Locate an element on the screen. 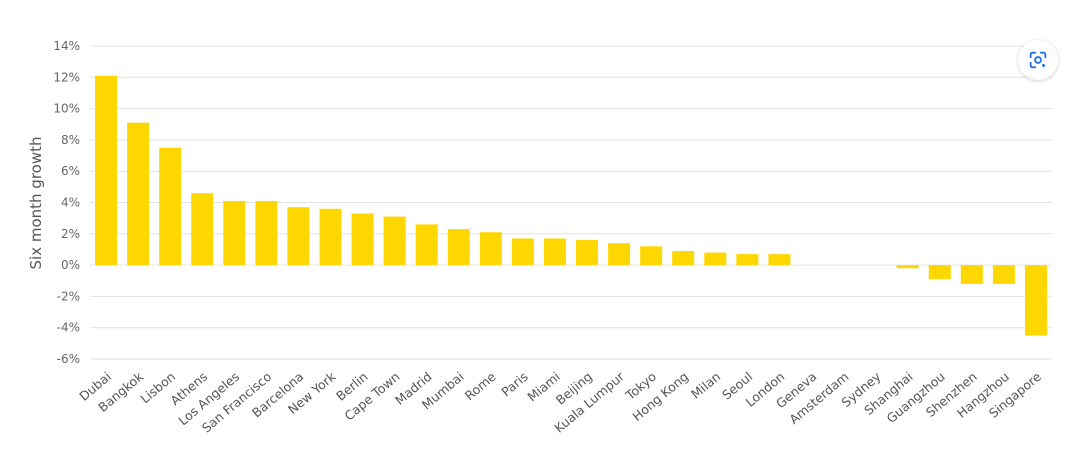 Image resolution: width=1080 pixels, height=461 pixels. y-tick-label: 6% is located at coordinates (70, 171).